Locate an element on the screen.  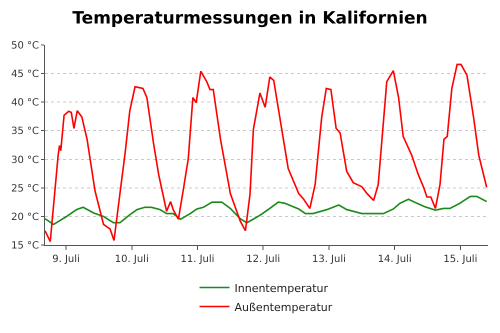
x-tick-label: 11. Juli is located at coordinates (197, 259).